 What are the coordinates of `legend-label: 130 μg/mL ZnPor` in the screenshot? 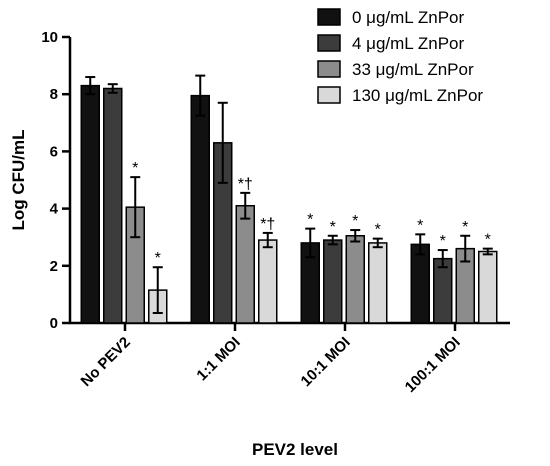 It's located at (417, 95).